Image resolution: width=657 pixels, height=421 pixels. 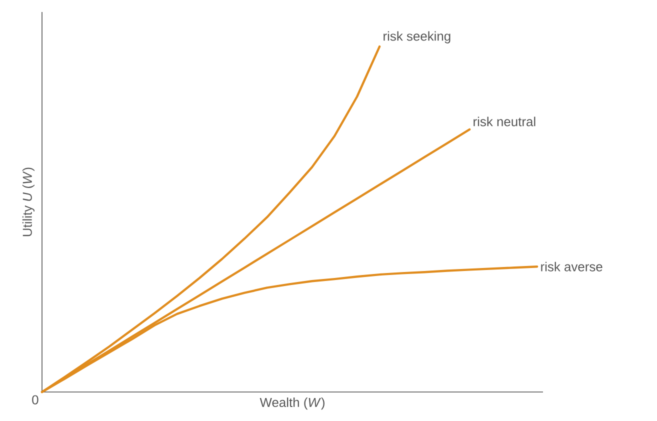 What do you see at coordinates (28, 202) in the screenshot?
I see `y-axis-title: Utility U (W)` at bounding box center [28, 202].